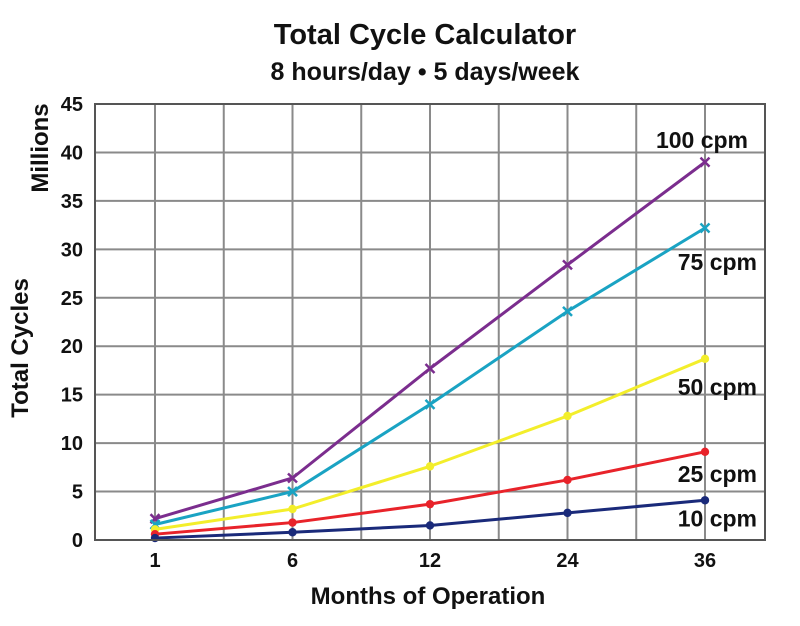 The width and height of the screenshot is (800, 626). I want to click on y-tick-label: 10, so click(72, 444).